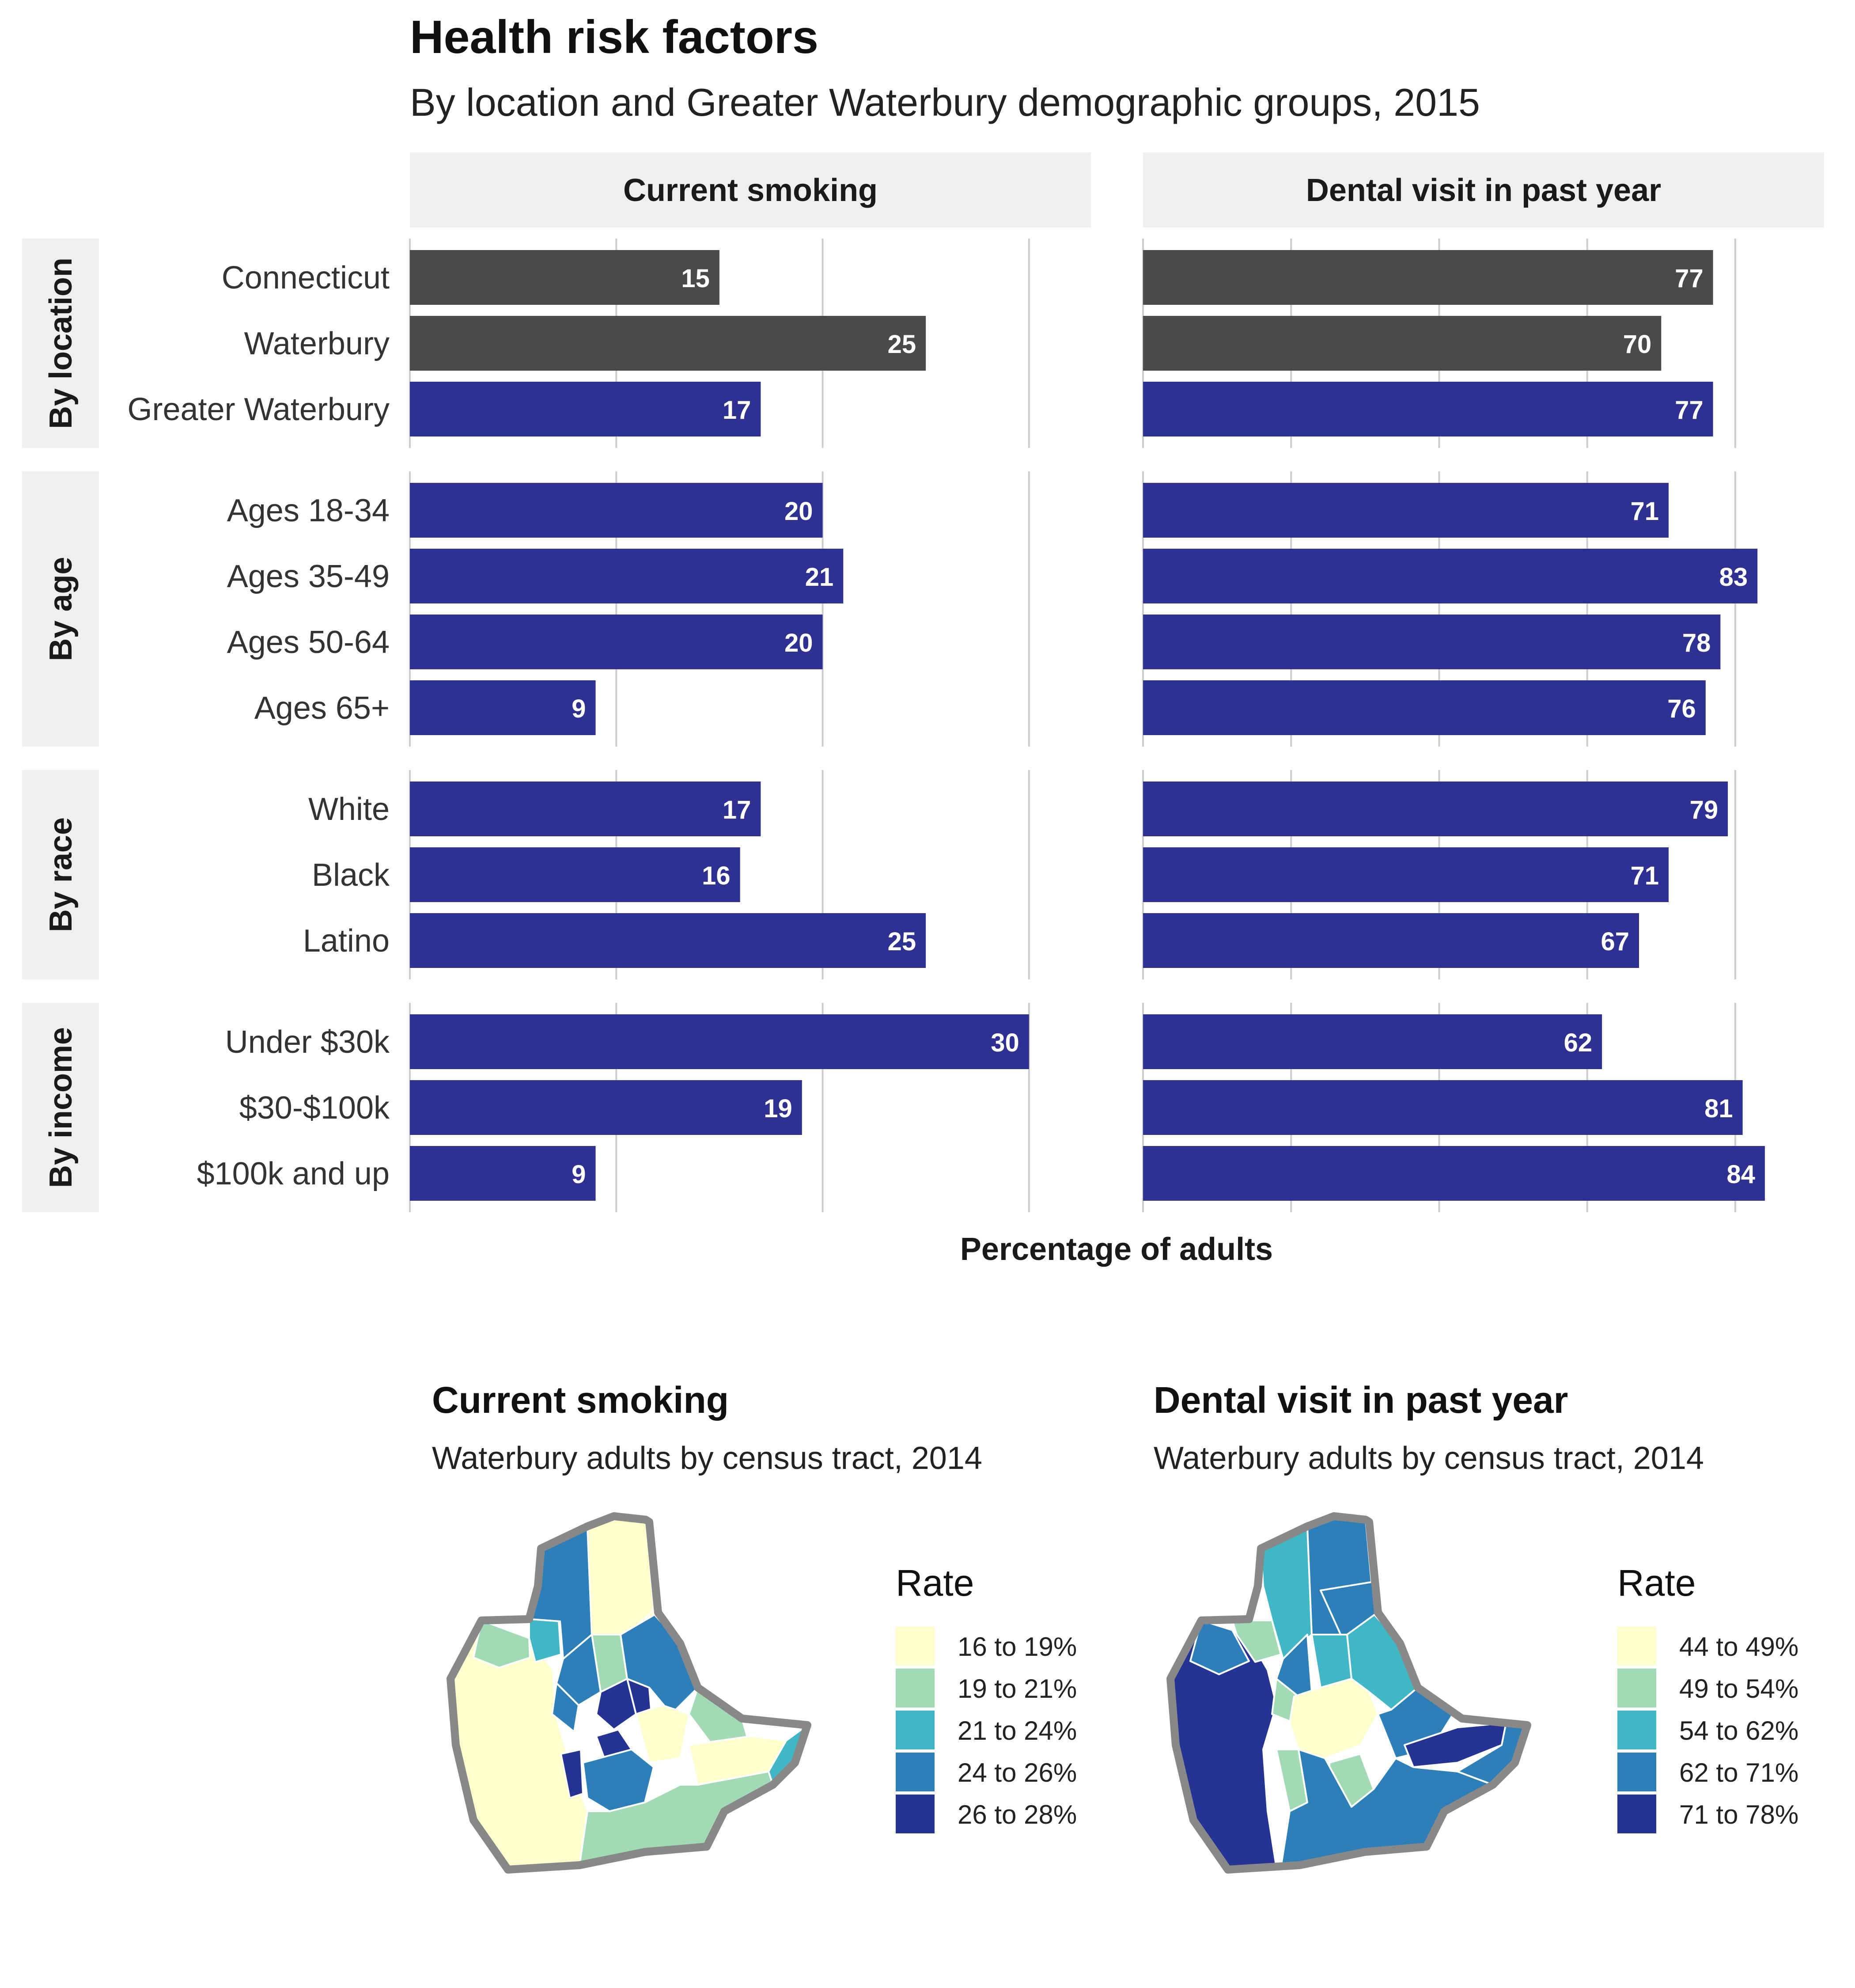  I want to click on category-label-latino: Latino, so click(346, 941).